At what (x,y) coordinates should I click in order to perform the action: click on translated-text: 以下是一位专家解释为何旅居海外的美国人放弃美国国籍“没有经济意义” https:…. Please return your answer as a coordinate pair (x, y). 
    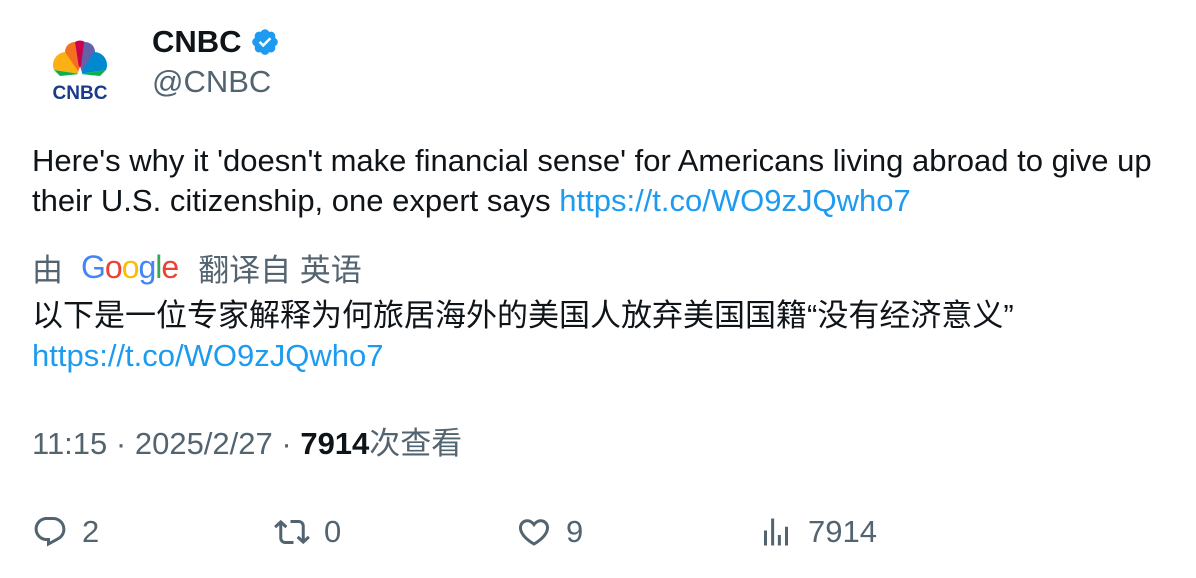
    Looking at the image, I should click on (602, 336).